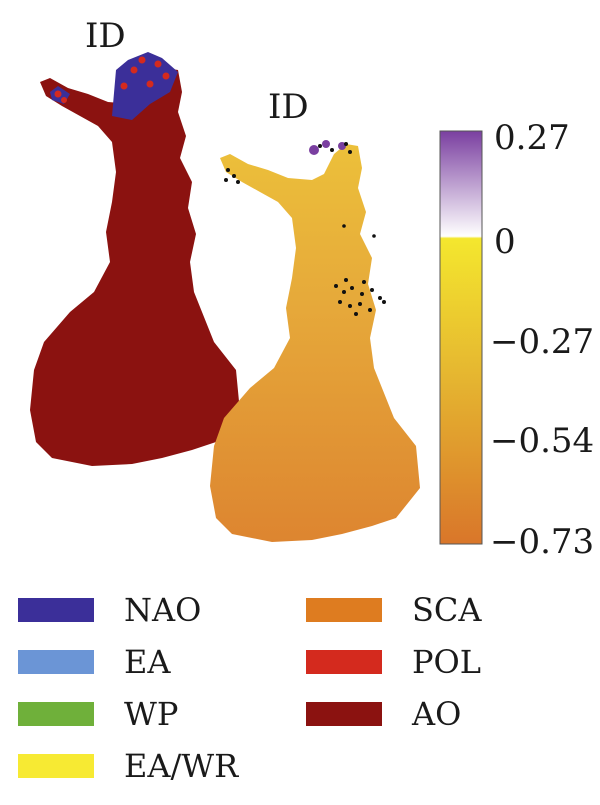  I want to click on legend-swatch-nao, so click(56, 610).